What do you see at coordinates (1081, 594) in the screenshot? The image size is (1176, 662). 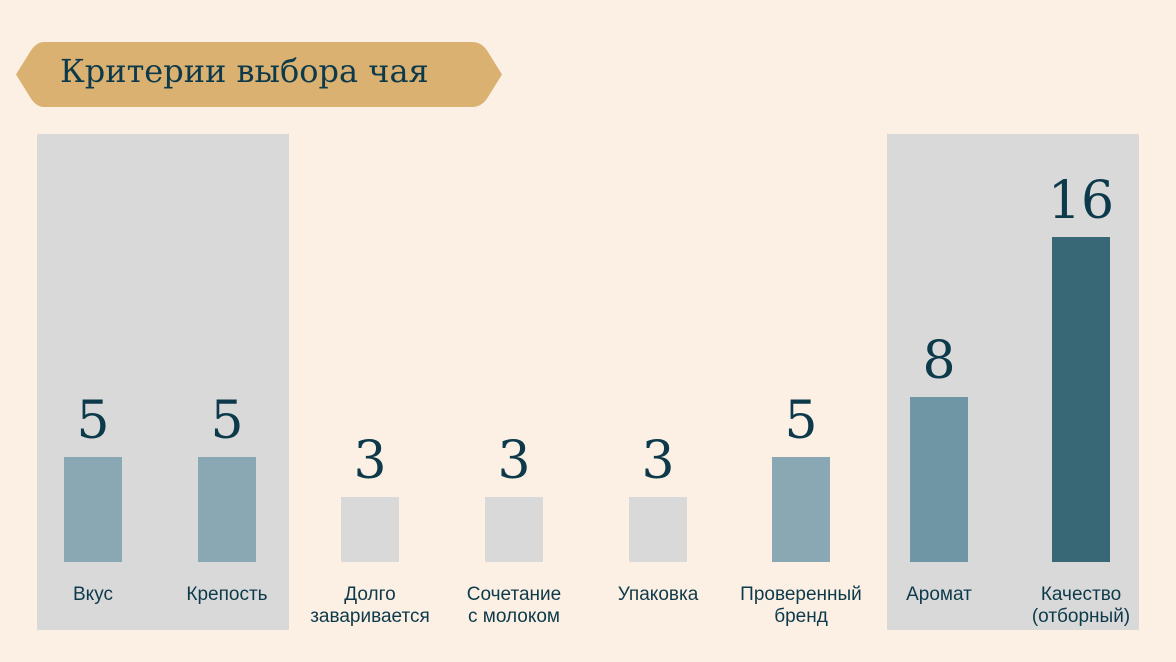 I see `category-label-line: Качество` at bounding box center [1081, 594].